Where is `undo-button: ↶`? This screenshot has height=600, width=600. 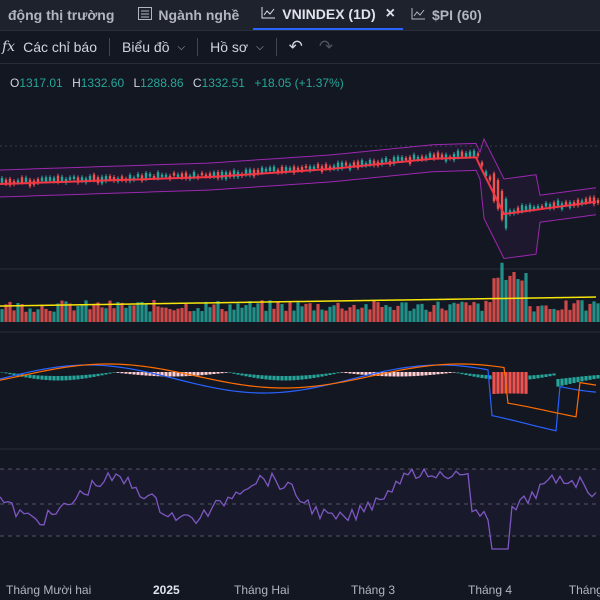 undo-button: ↶ is located at coordinates (296, 47).